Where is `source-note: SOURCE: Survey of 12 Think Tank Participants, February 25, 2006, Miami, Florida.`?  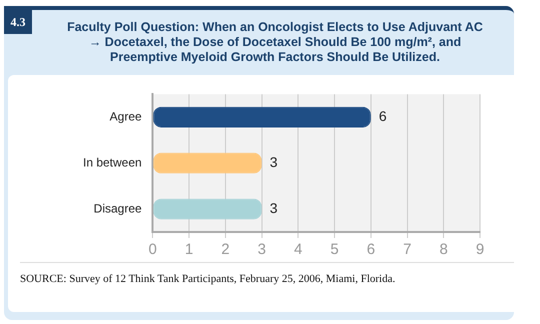
source-note: SOURCE: Survey of 12 Think Tank Participants, February 25, 2006, Miami, Florida. is located at coordinates (208, 279).